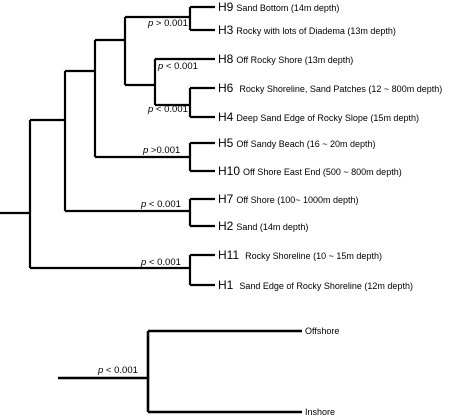 The image size is (460, 417). Describe the element at coordinates (263, 226) in the screenshot. I see `leaf-label-h2: H2 Sand (14m depth)` at that location.